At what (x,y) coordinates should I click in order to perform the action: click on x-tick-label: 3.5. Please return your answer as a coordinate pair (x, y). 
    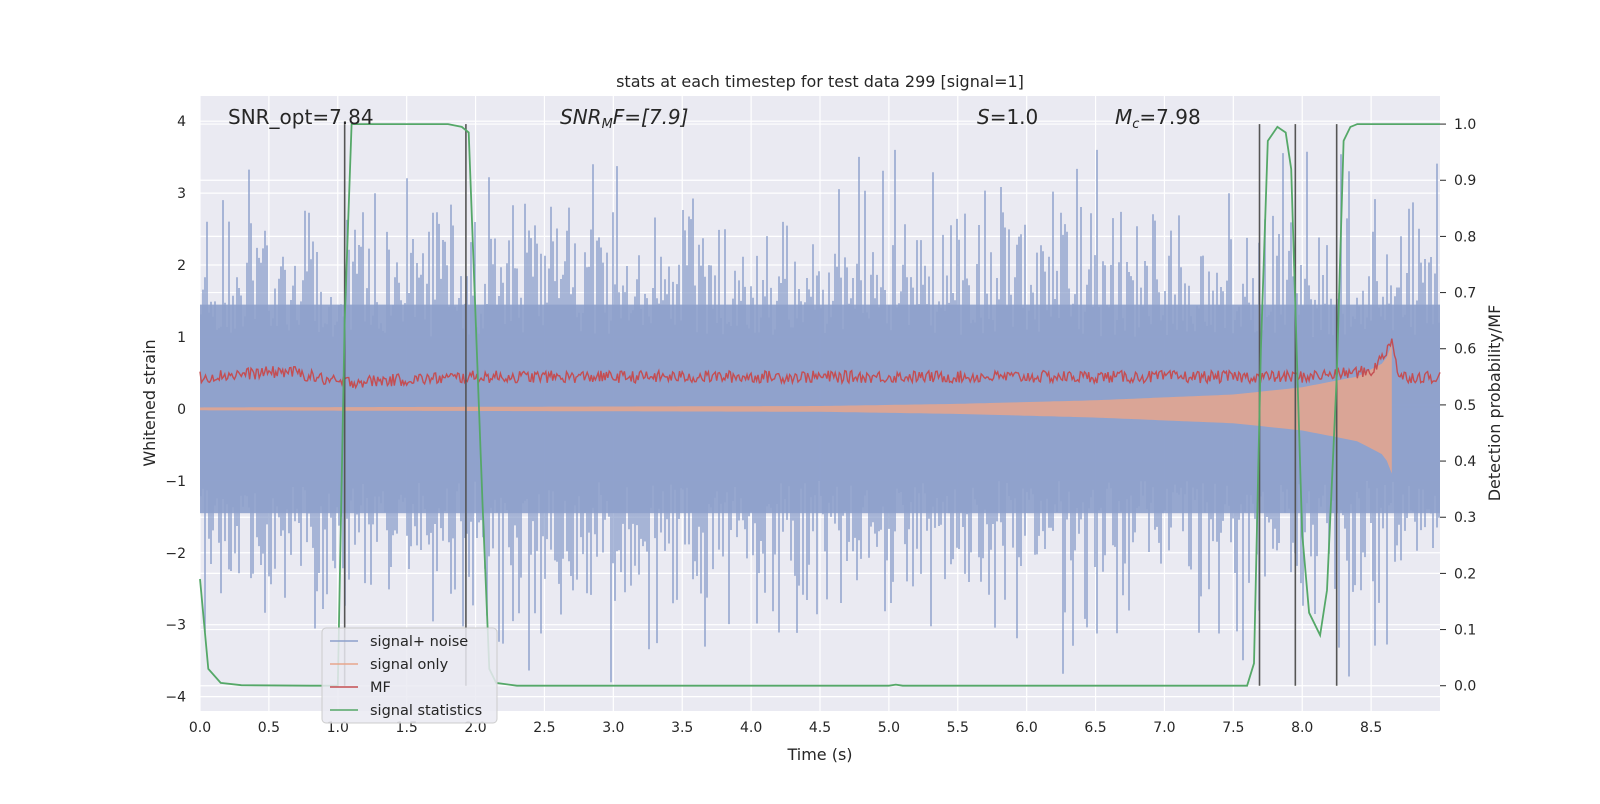
    Looking at the image, I should click on (682, 728).